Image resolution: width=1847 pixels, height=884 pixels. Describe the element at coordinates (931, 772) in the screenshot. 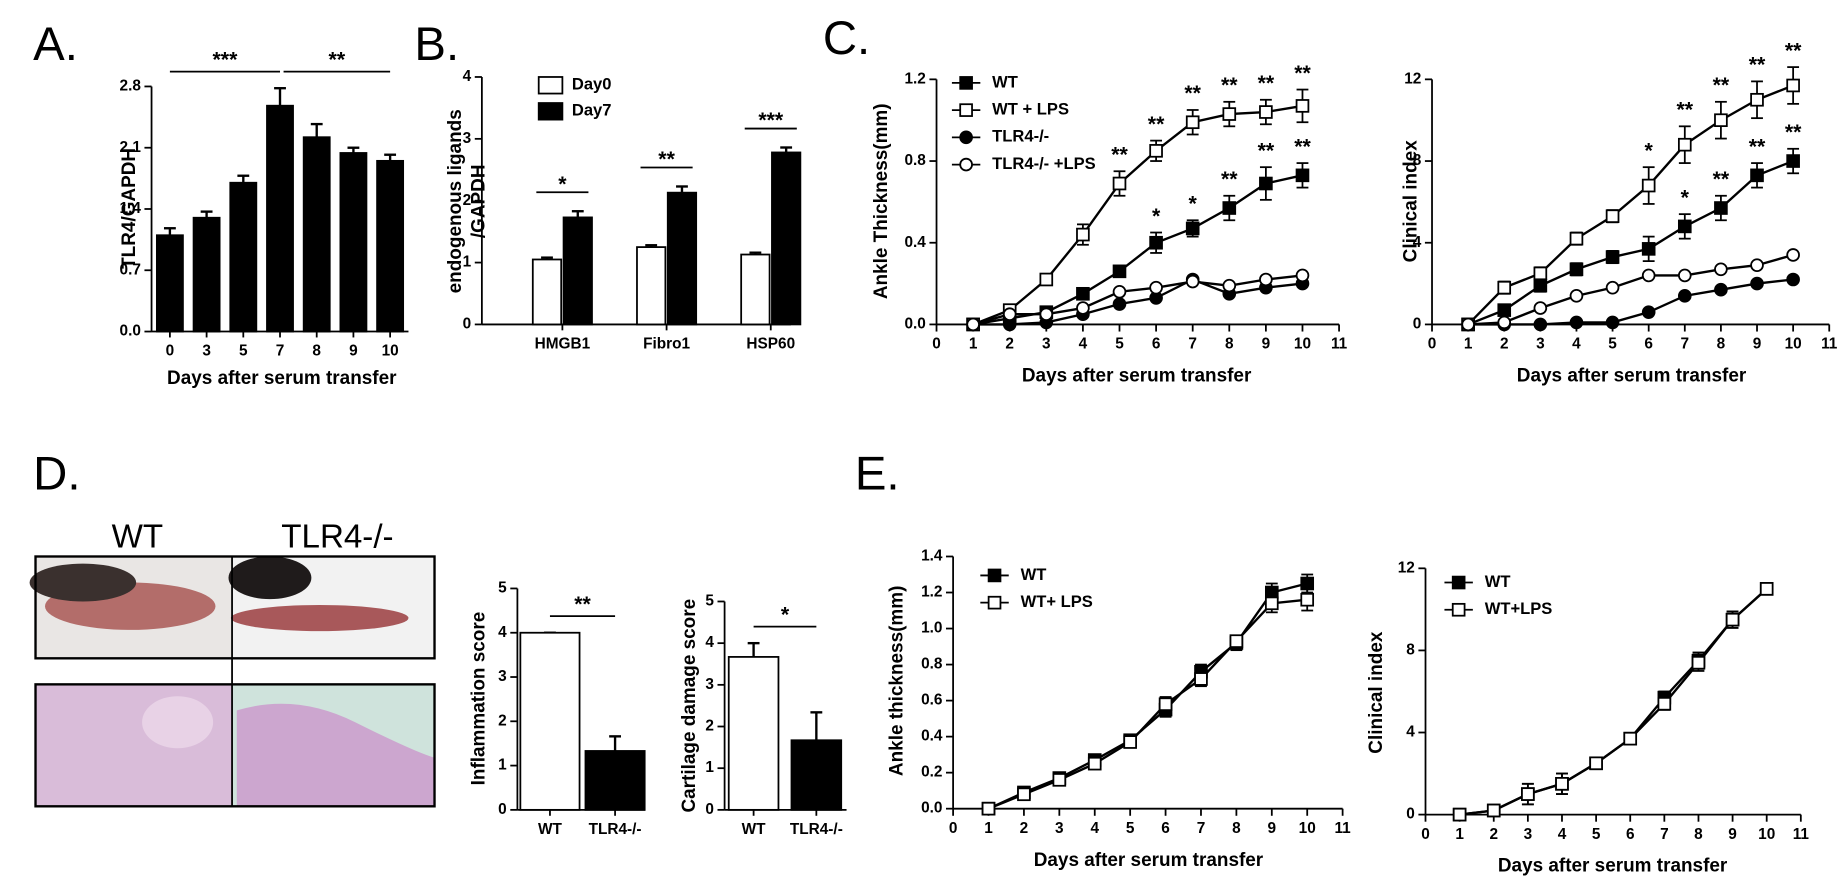

I see `y-tick-label: 0.2` at that location.